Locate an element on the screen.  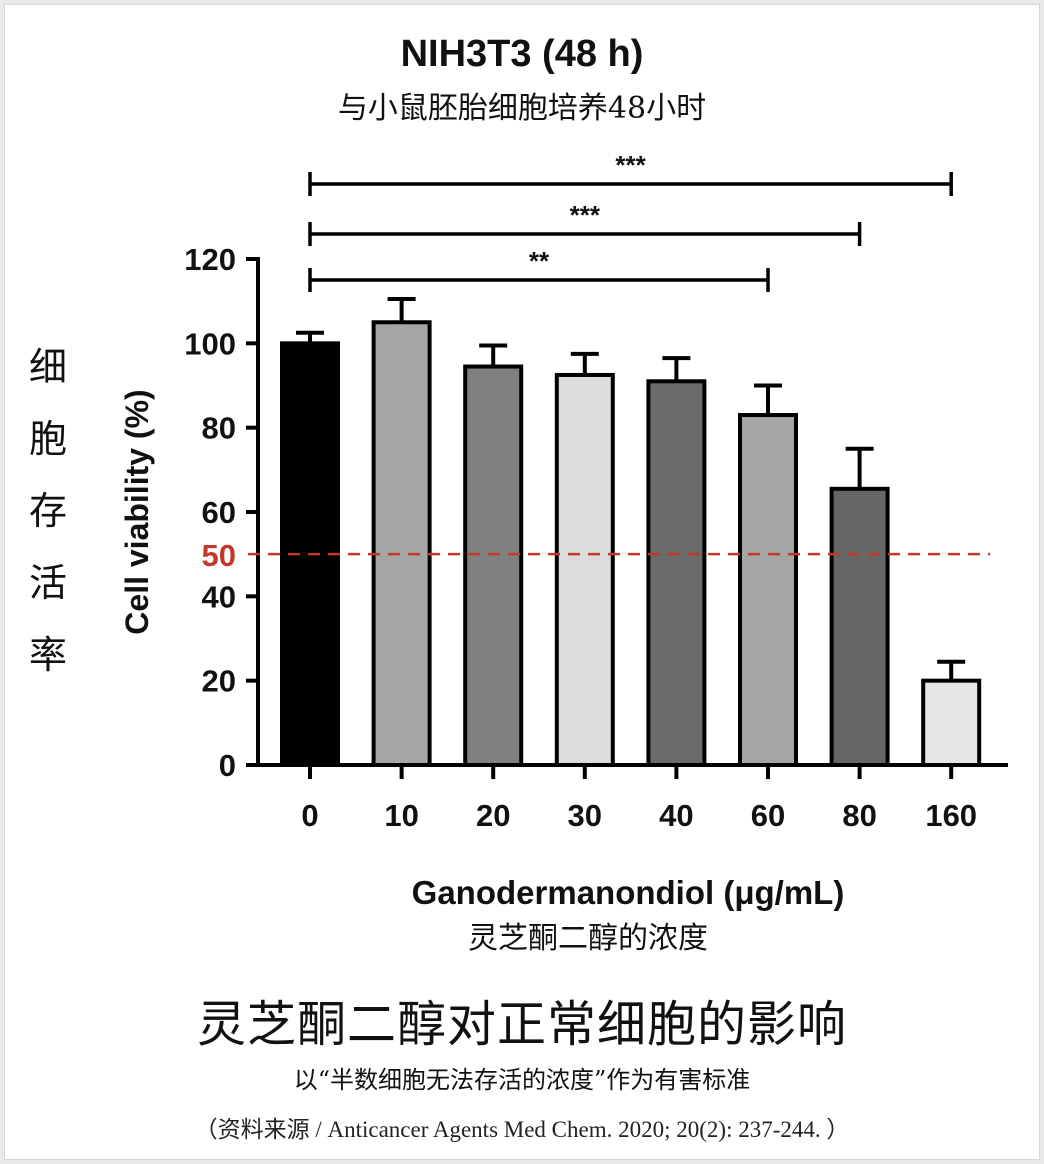
y-tick-label: 60 is located at coordinates (219, 512).